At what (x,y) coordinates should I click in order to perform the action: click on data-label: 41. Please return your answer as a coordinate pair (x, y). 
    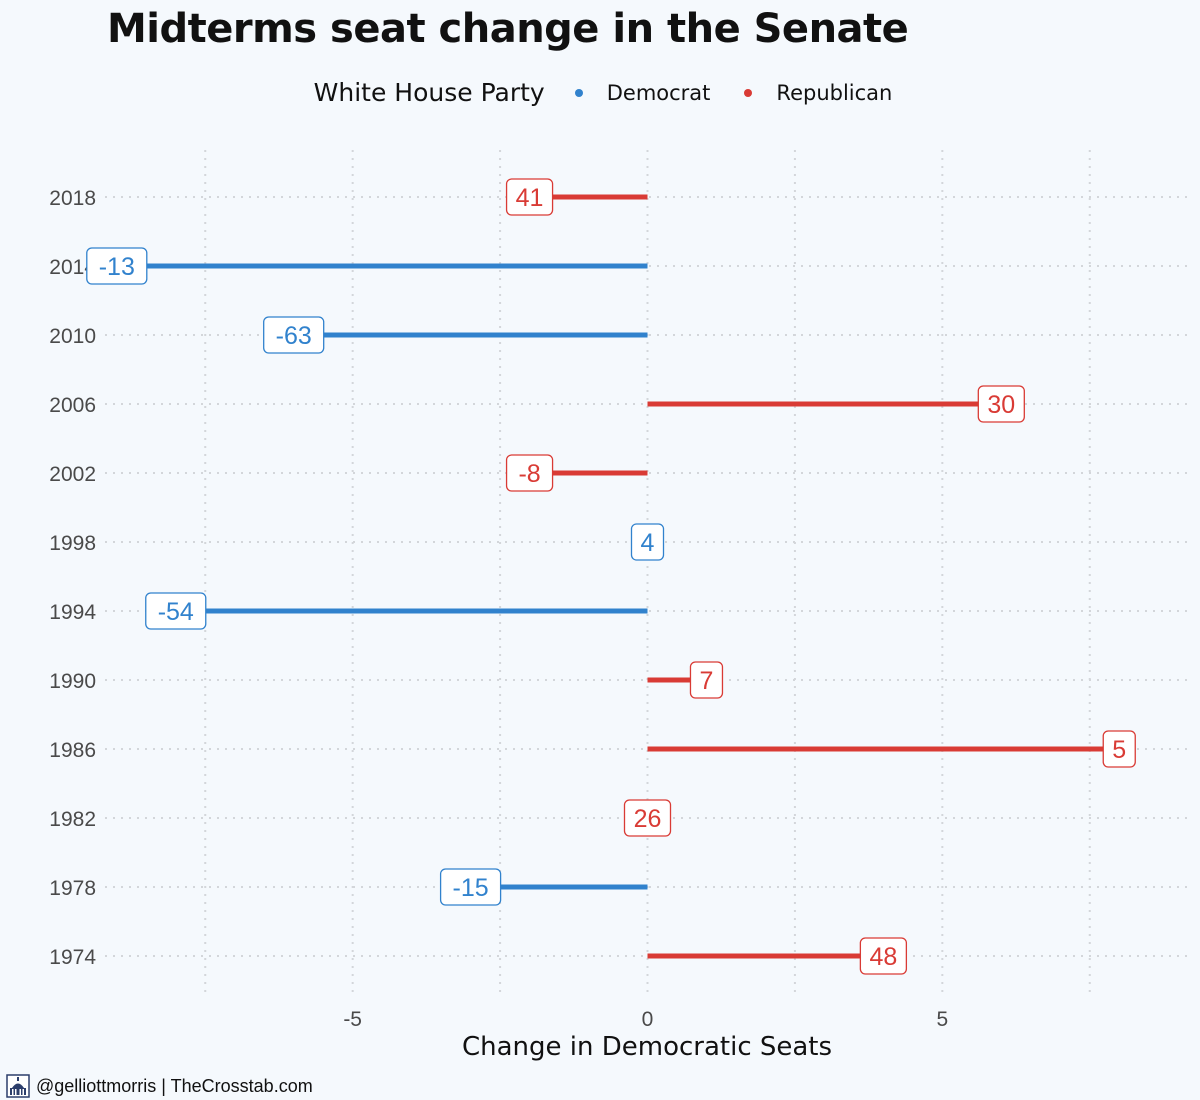
    Looking at the image, I should click on (530, 198).